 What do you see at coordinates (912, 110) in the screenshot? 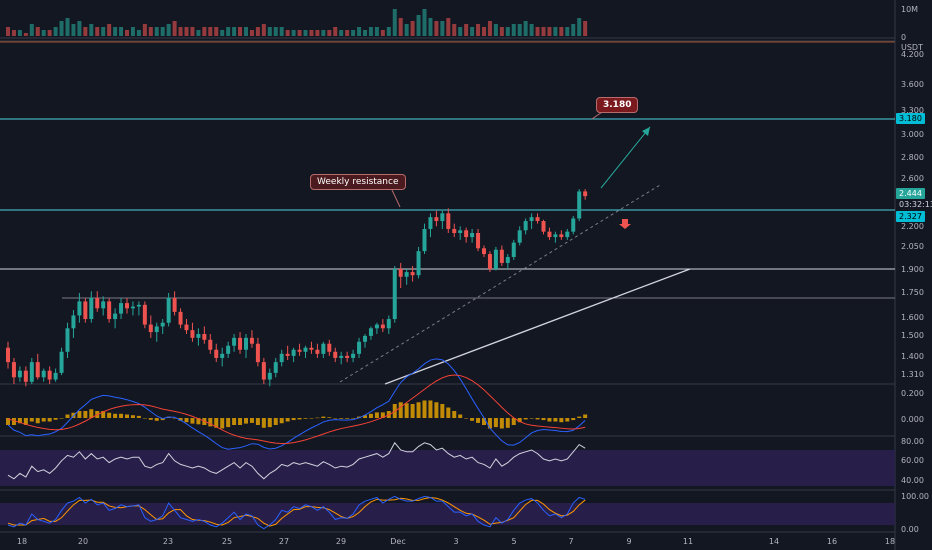
I see `price-tick: 3.300` at bounding box center [912, 110].